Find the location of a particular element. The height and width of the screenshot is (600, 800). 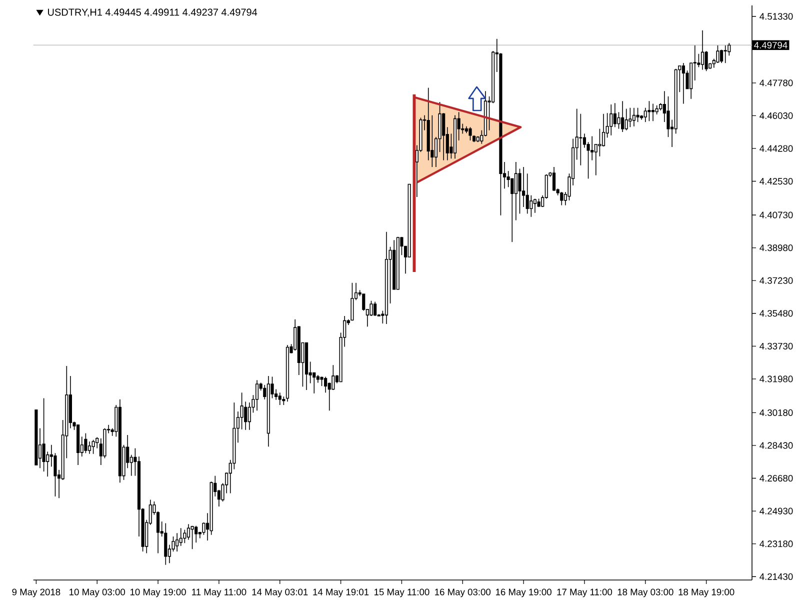

y-tick-label: 4.31980 is located at coordinates (776, 379).